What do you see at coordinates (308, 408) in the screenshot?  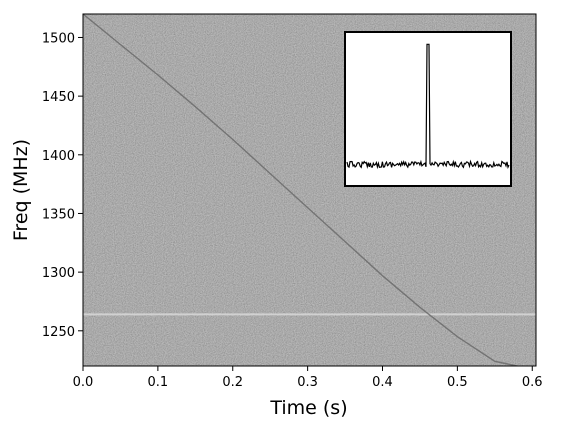 I see `x-axis-label: Time (s)` at bounding box center [308, 408].